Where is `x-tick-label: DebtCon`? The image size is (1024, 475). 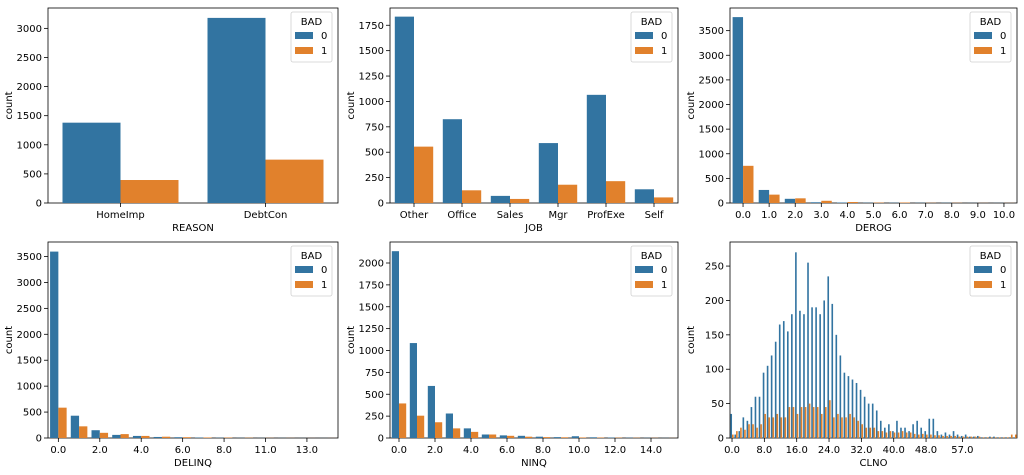 x-tick-label: DebtCon is located at coordinates (266, 215).